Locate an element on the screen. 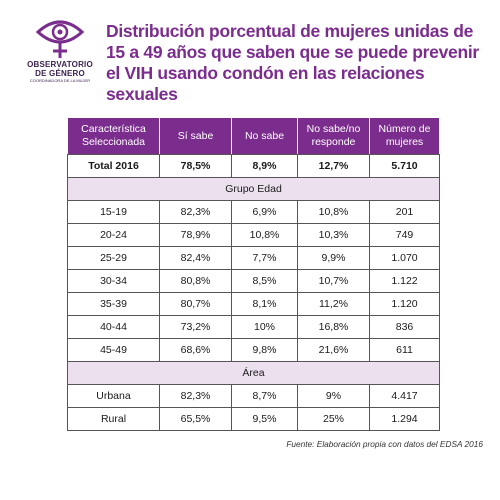 The image size is (500, 500). table-row: 35-39 80,7% 8,1% 11,2% 1.120 is located at coordinates (253, 304).